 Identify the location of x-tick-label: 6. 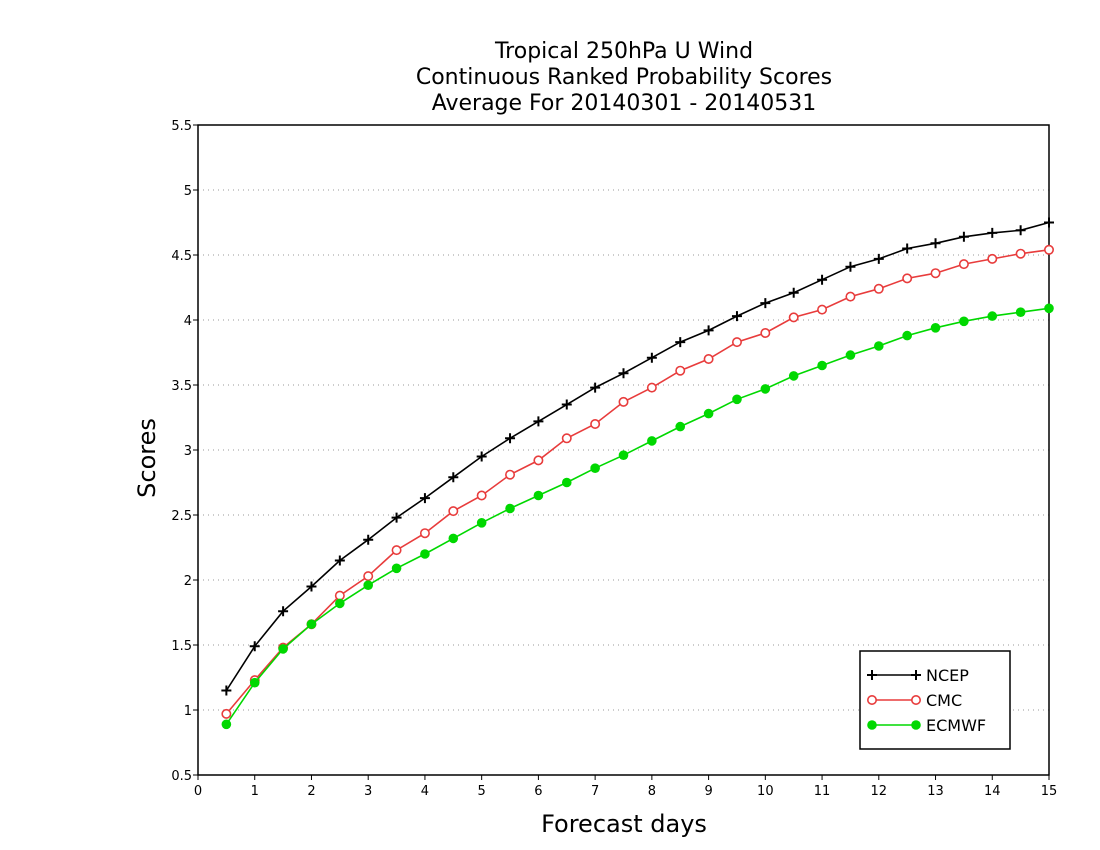
(538, 791).